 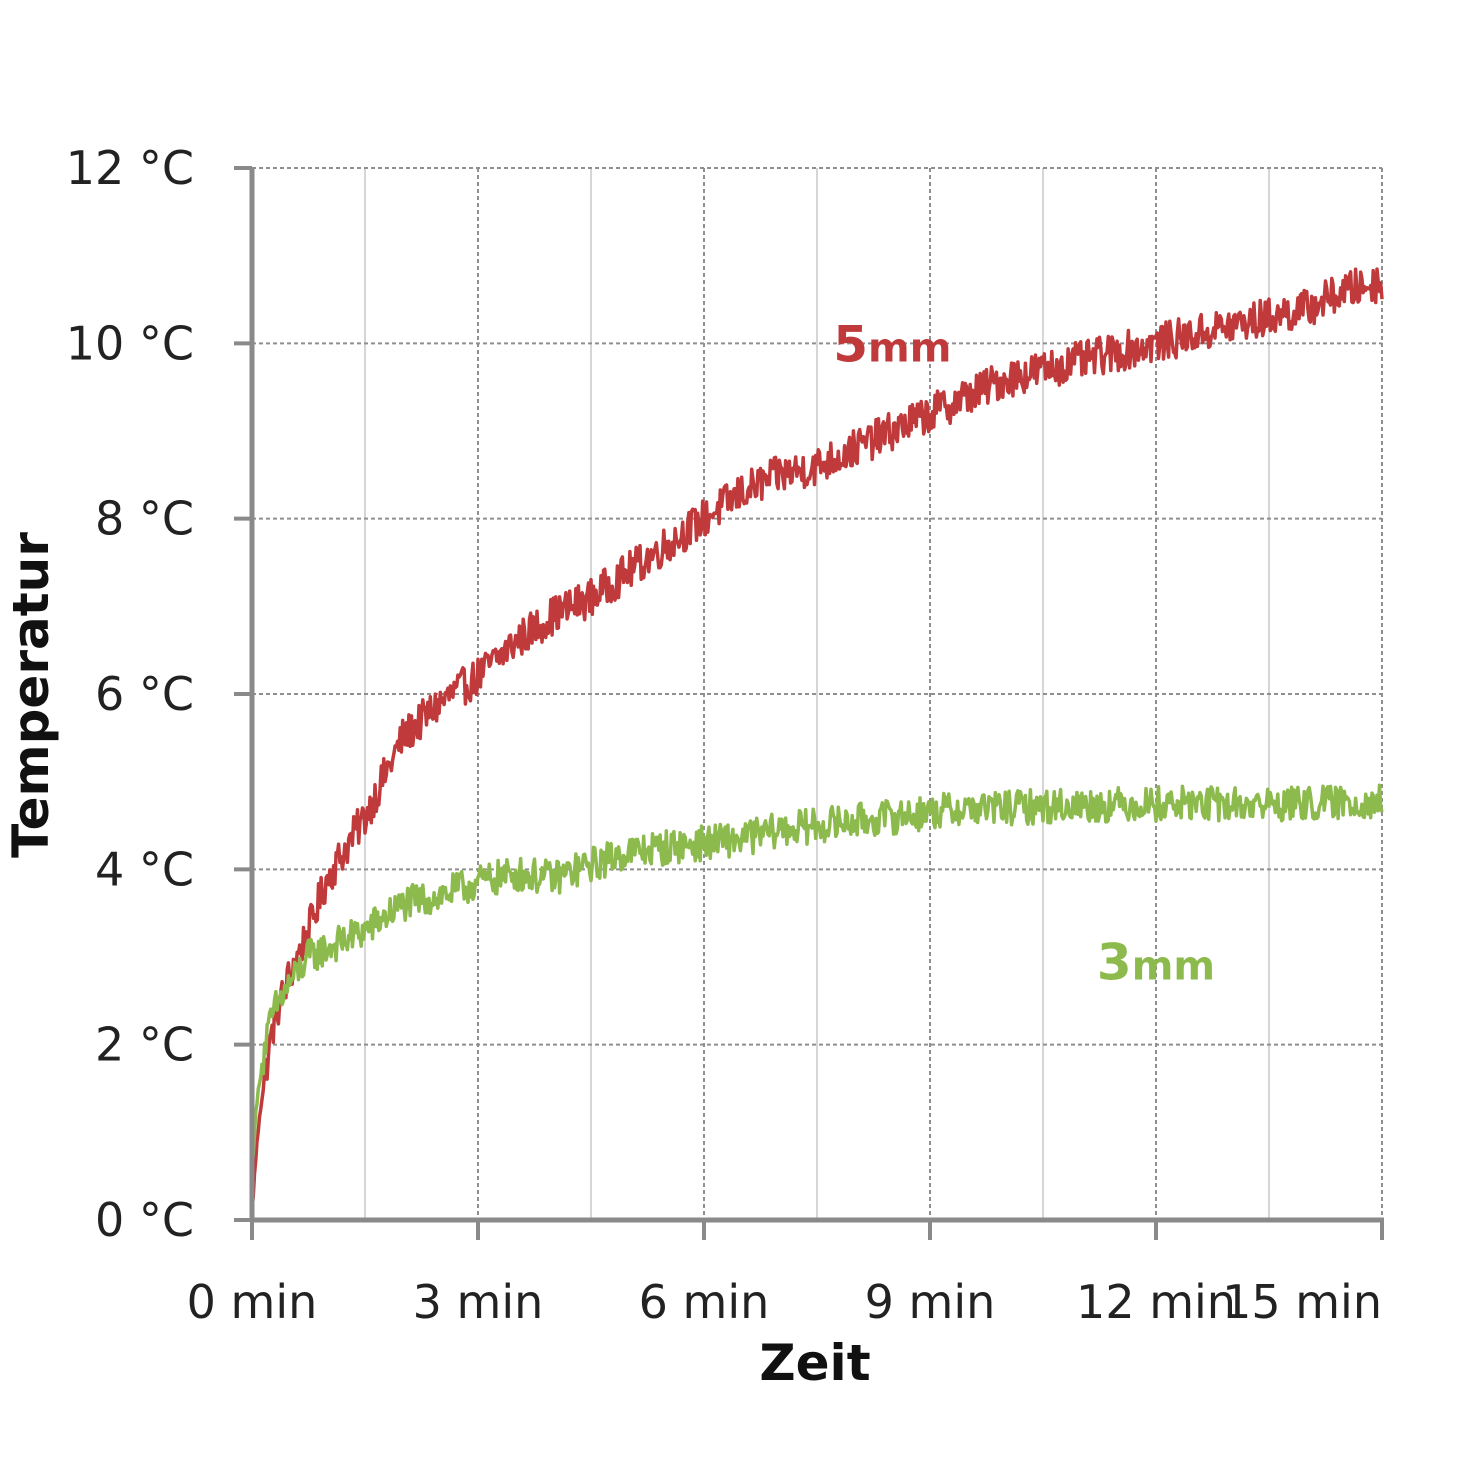 What do you see at coordinates (1024, 653) in the screenshot?
I see `series-labels: 5mm 3mm` at bounding box center [1024, 653].